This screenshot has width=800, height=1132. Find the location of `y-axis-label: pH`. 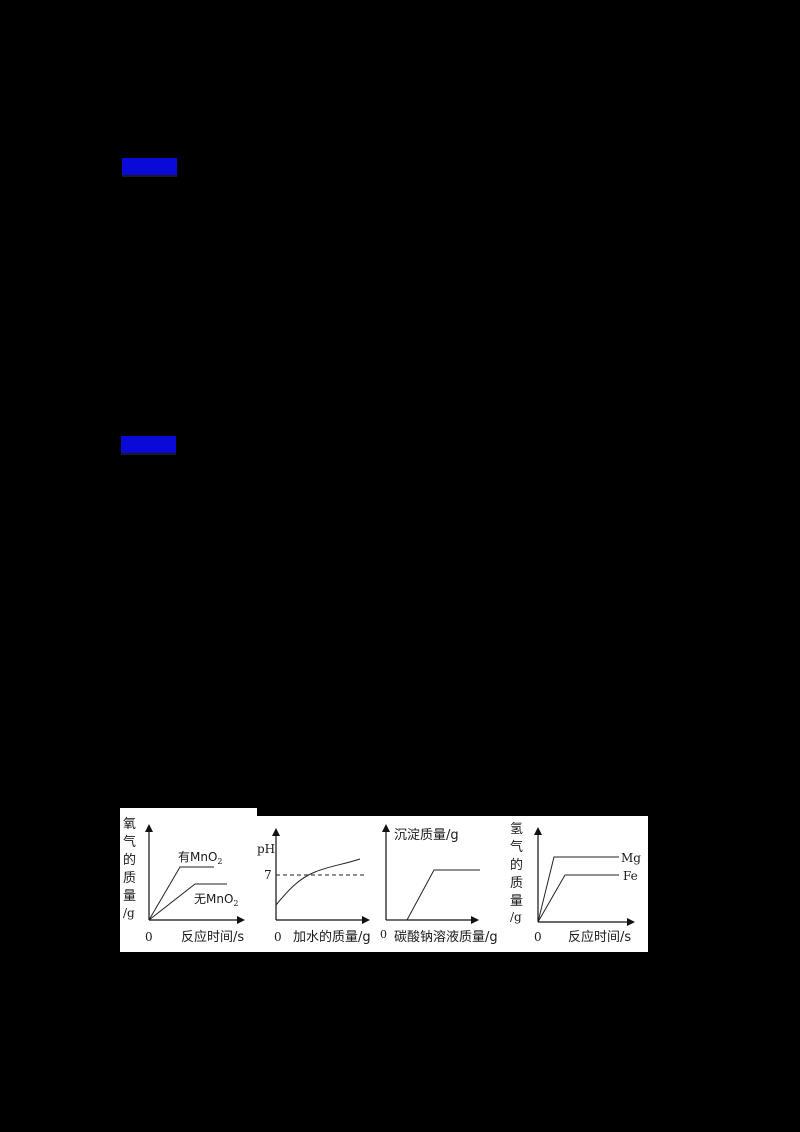

y-axis-label: pH is located at coordinates (266, 849).